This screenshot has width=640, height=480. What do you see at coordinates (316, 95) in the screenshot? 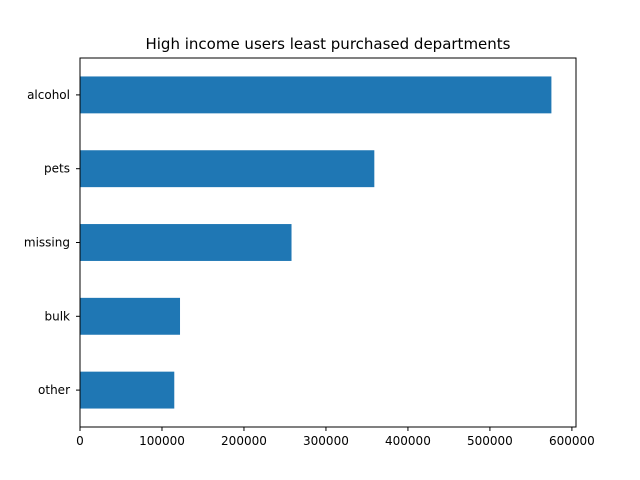
I see `bar-alcohol` at bounding box center [316, 95].